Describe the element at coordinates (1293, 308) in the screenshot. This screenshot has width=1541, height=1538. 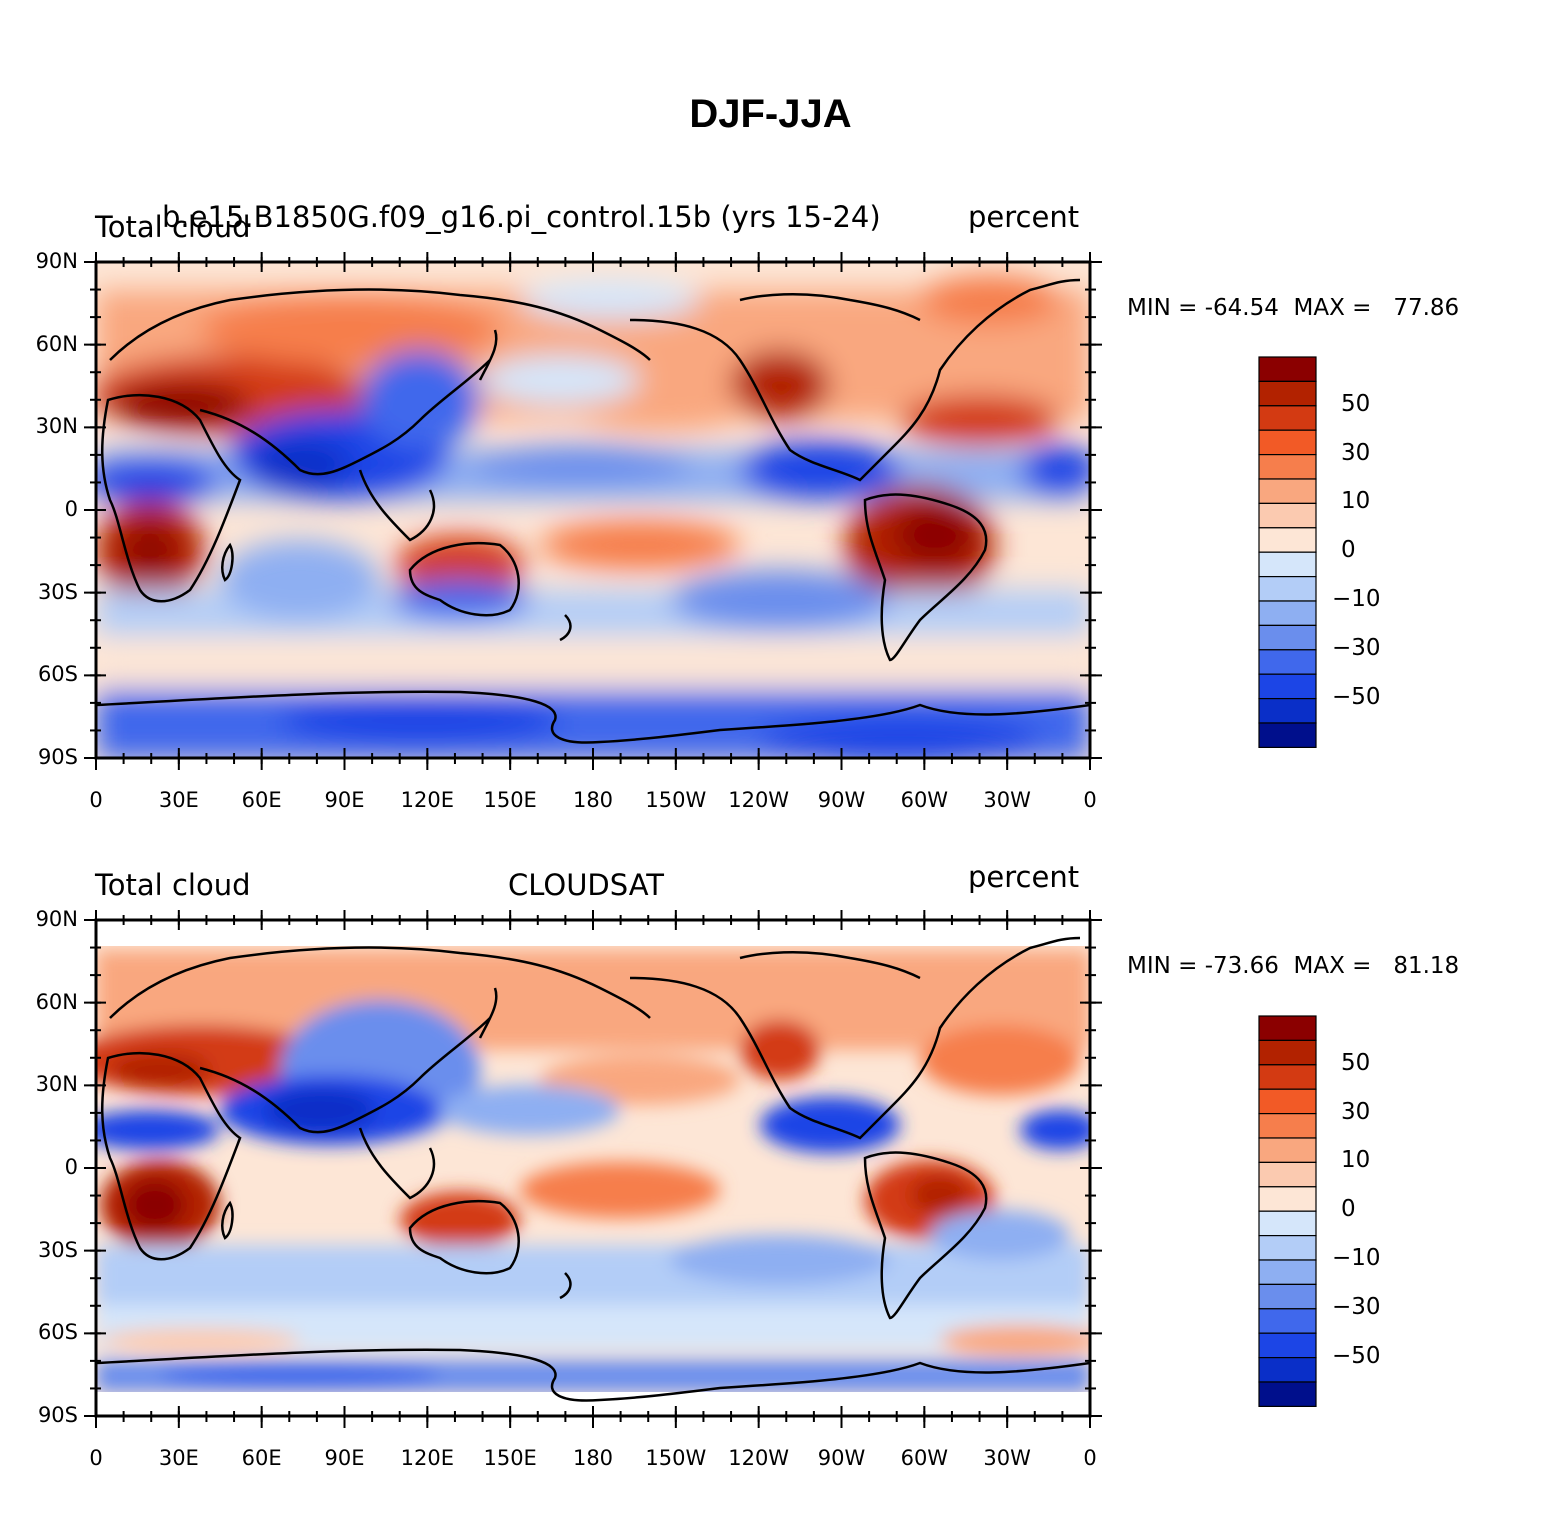
I see `panel1-min-max: MIN = -64.54 MAX = 77.86` at that location.